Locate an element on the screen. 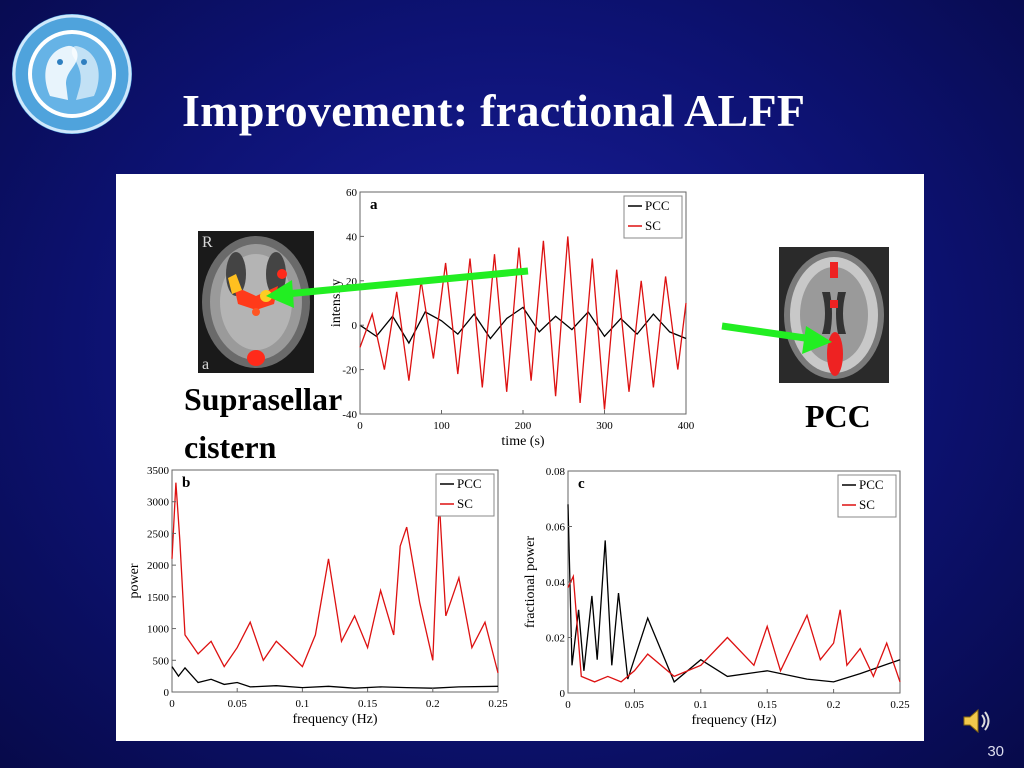 The height and width of the screenshot is (768, 1024). cistern-label: cistern is located at coordinates (230, 447).